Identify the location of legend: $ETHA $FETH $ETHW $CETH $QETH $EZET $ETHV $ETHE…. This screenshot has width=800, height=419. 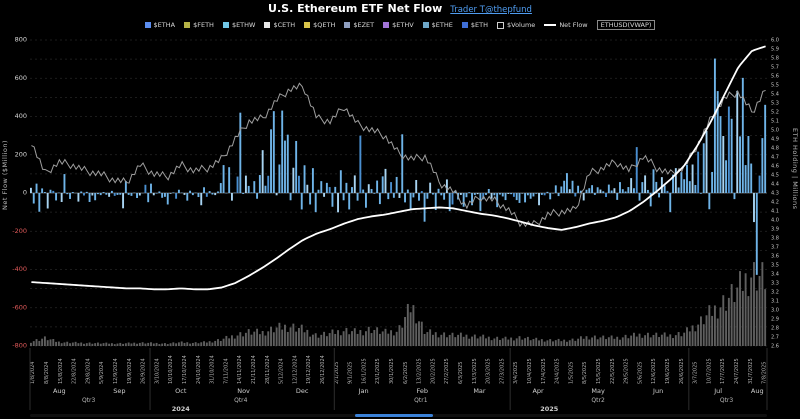
(400, 25).